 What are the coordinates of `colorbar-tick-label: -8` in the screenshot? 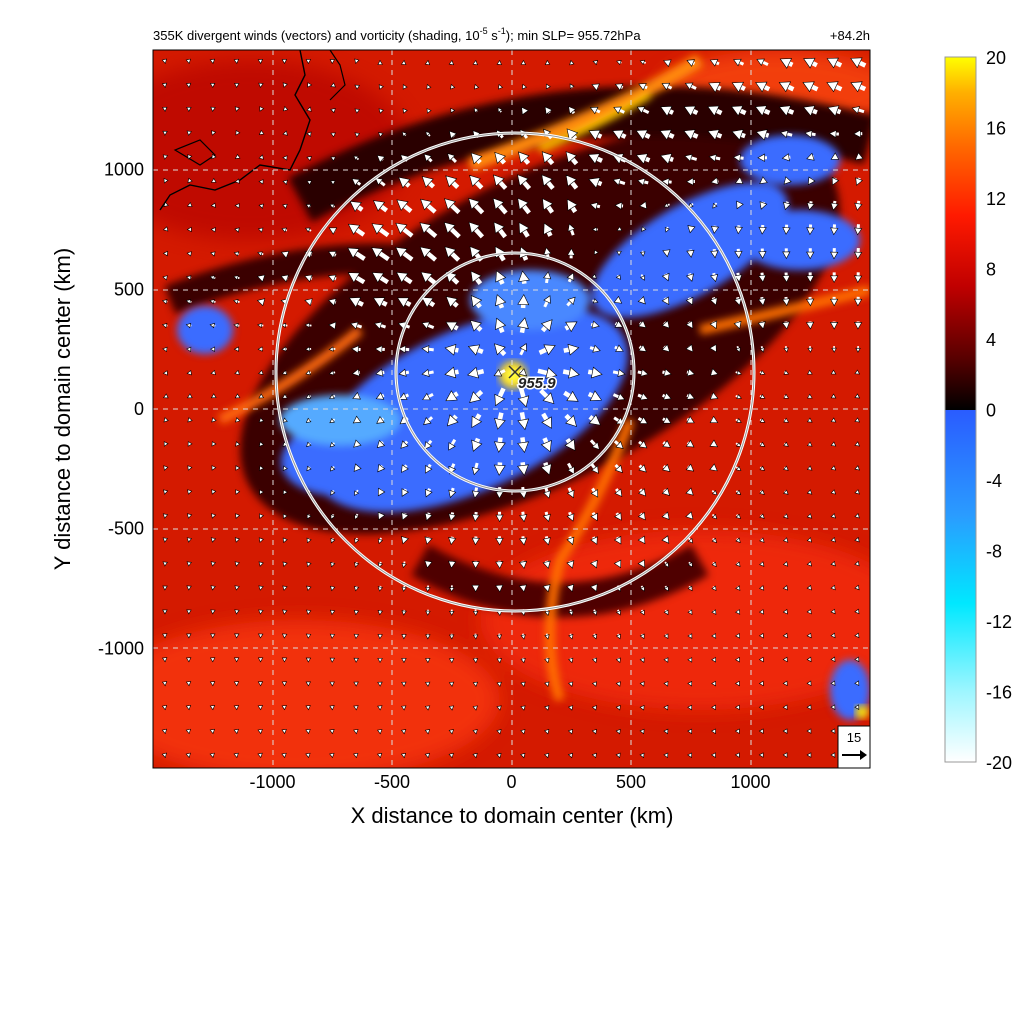 It's located at (994, 552).